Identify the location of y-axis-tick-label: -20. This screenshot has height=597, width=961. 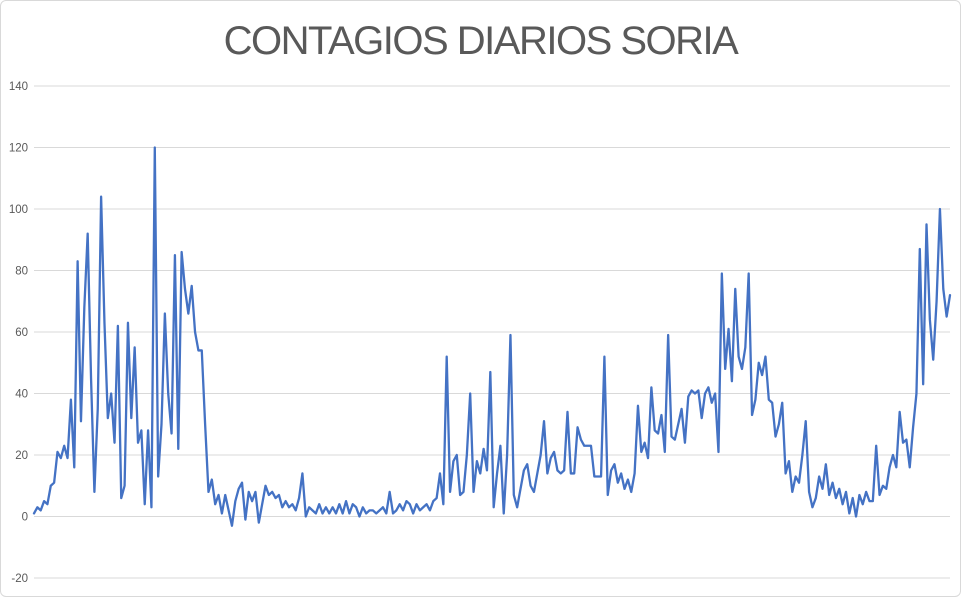
(19, 579).